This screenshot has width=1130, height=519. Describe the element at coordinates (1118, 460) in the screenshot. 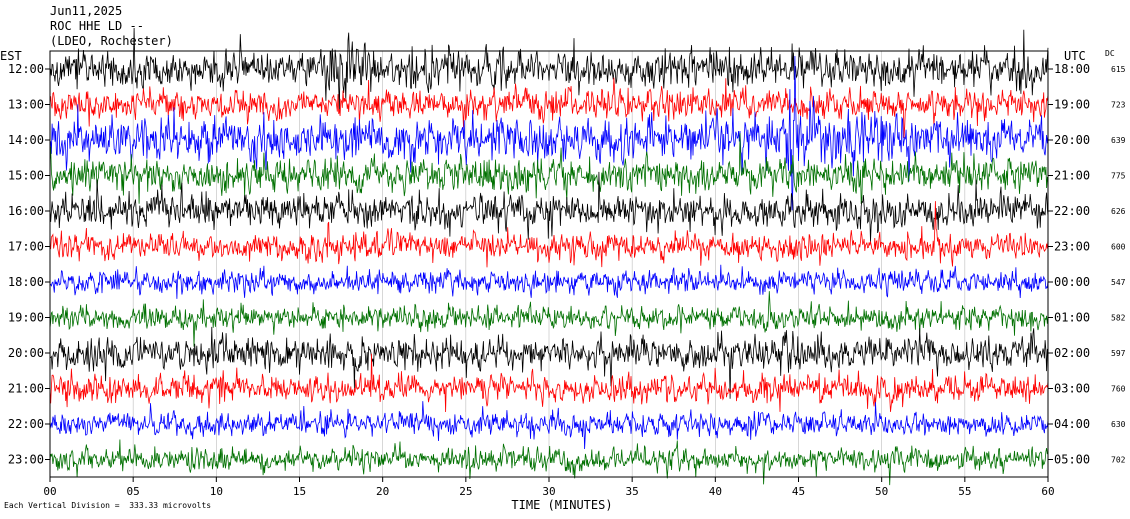

I see `dc-offset-value: 702` at that location.